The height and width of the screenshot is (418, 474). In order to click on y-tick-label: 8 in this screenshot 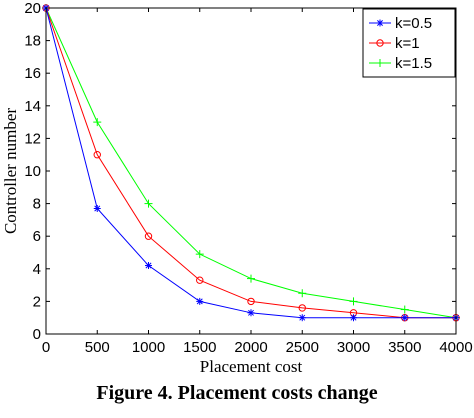, I will do `click(37, 204)`.